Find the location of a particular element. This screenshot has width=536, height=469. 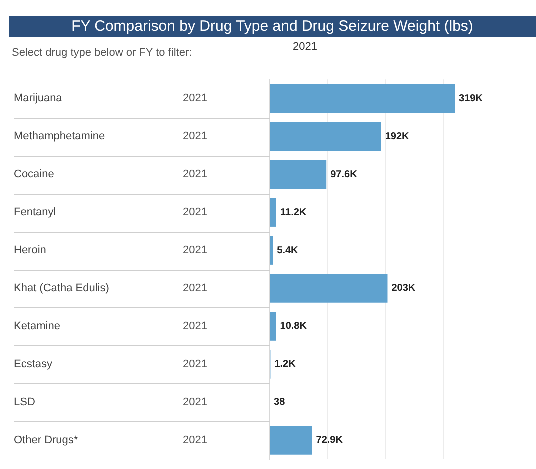

y-tick-label: Other Drugs* is located at coordinates (46, 440).